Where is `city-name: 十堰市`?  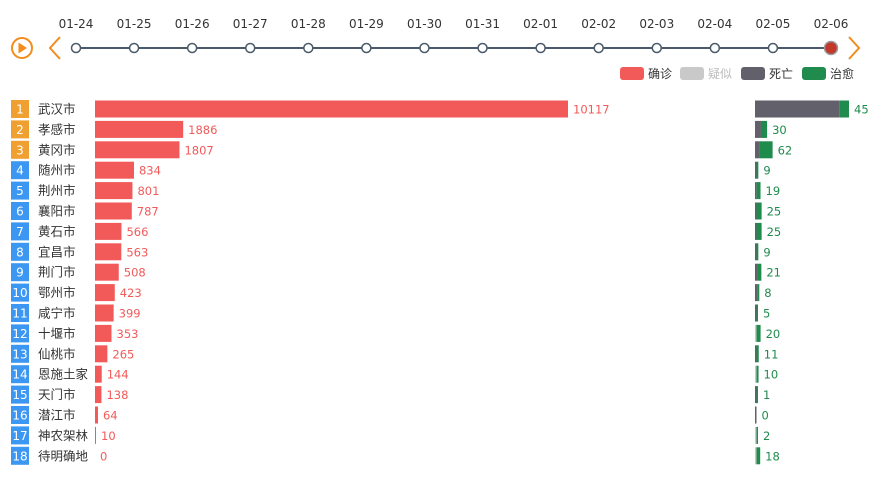 city-name: 十堰市 is located at coordinates (57, 333).